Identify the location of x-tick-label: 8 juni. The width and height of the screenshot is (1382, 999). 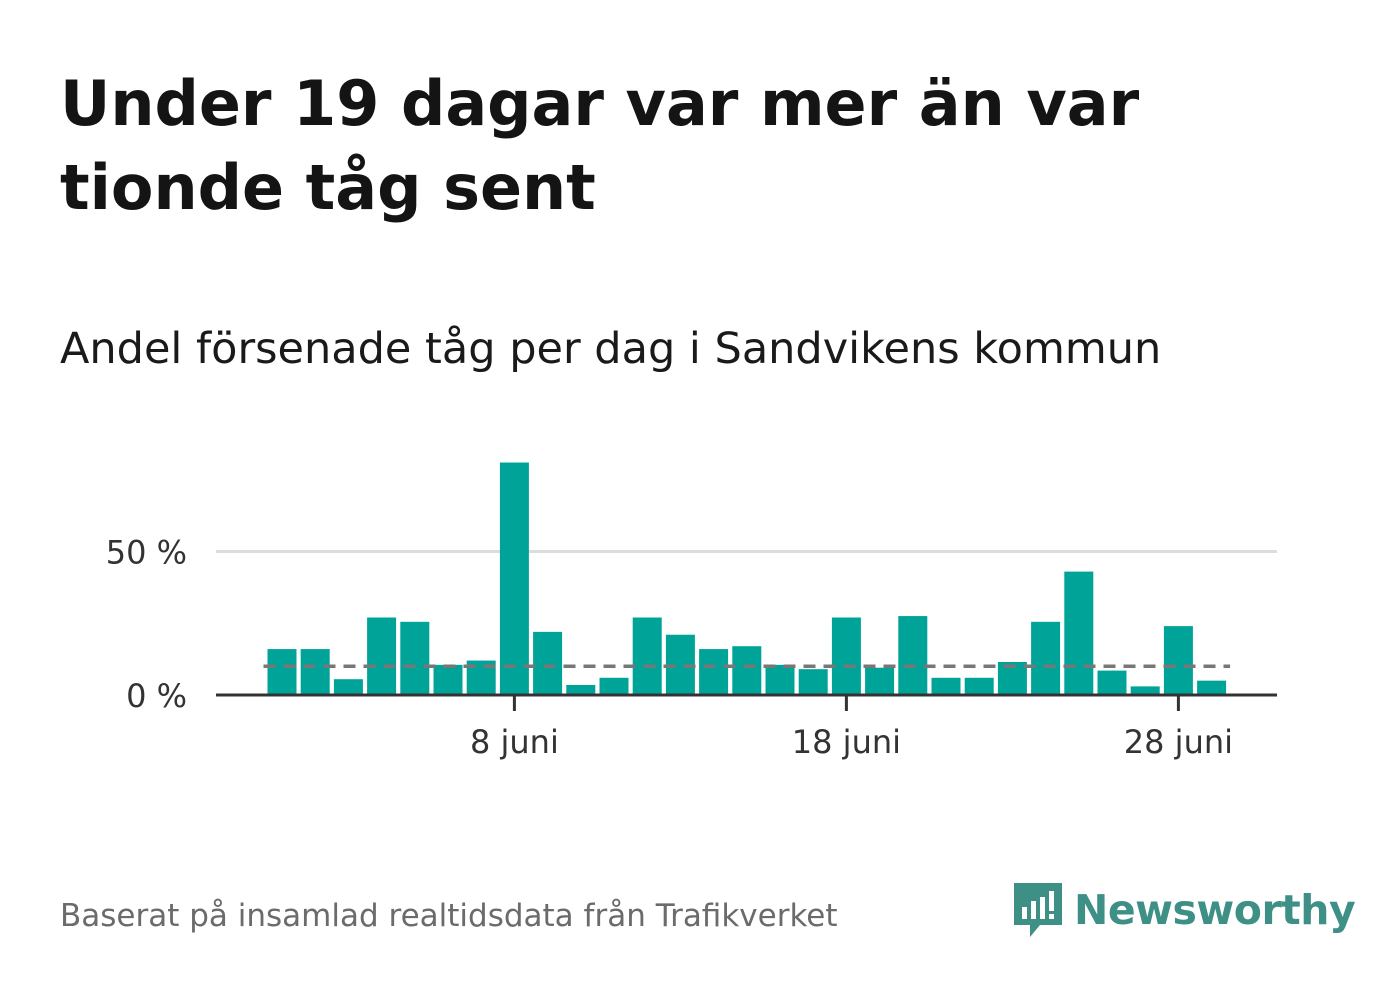
(514, 742).